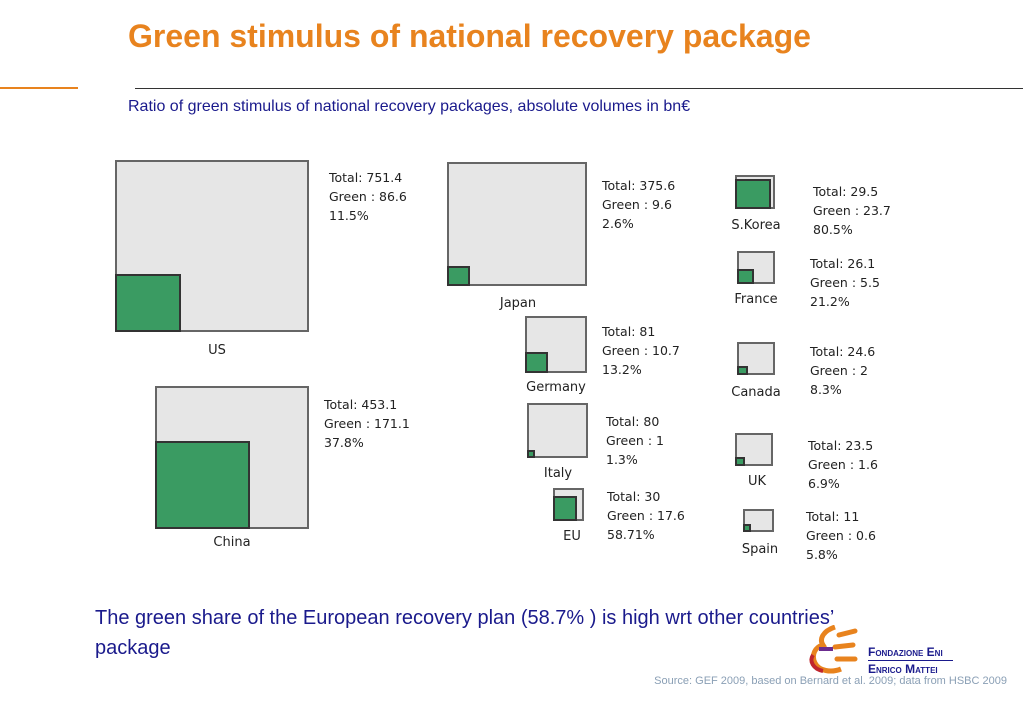 This screenshot has height=708, width=1023. I want to click on share-value-italy: 1.3%, so click(622, 459).